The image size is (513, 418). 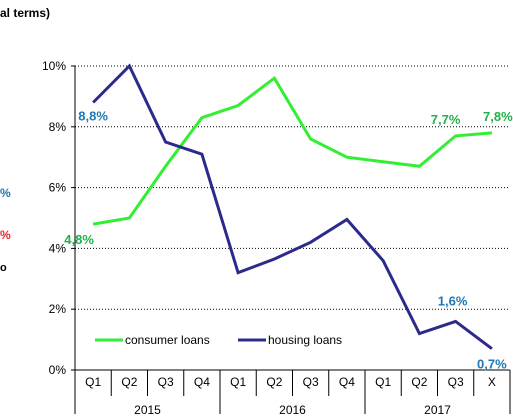 I want to click on y-tick-label: 6%, so click(x=58, y=188).